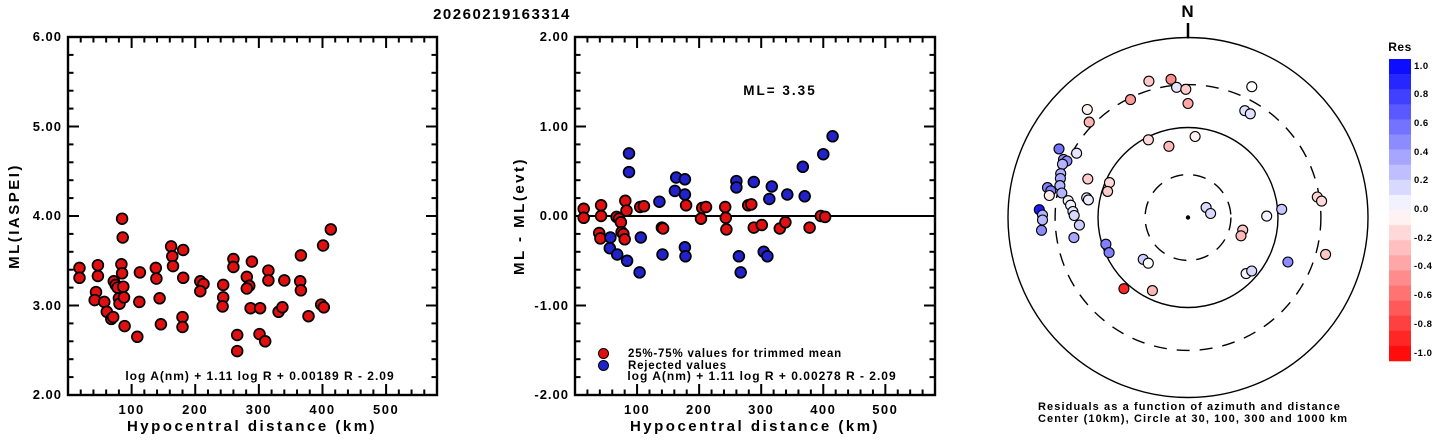 This screenshot has width=1437, height=441. What do you see at coordinates (885, 409) in the screenshot?
I see `x-tick-label: 500` at bounding box center [885, 409].